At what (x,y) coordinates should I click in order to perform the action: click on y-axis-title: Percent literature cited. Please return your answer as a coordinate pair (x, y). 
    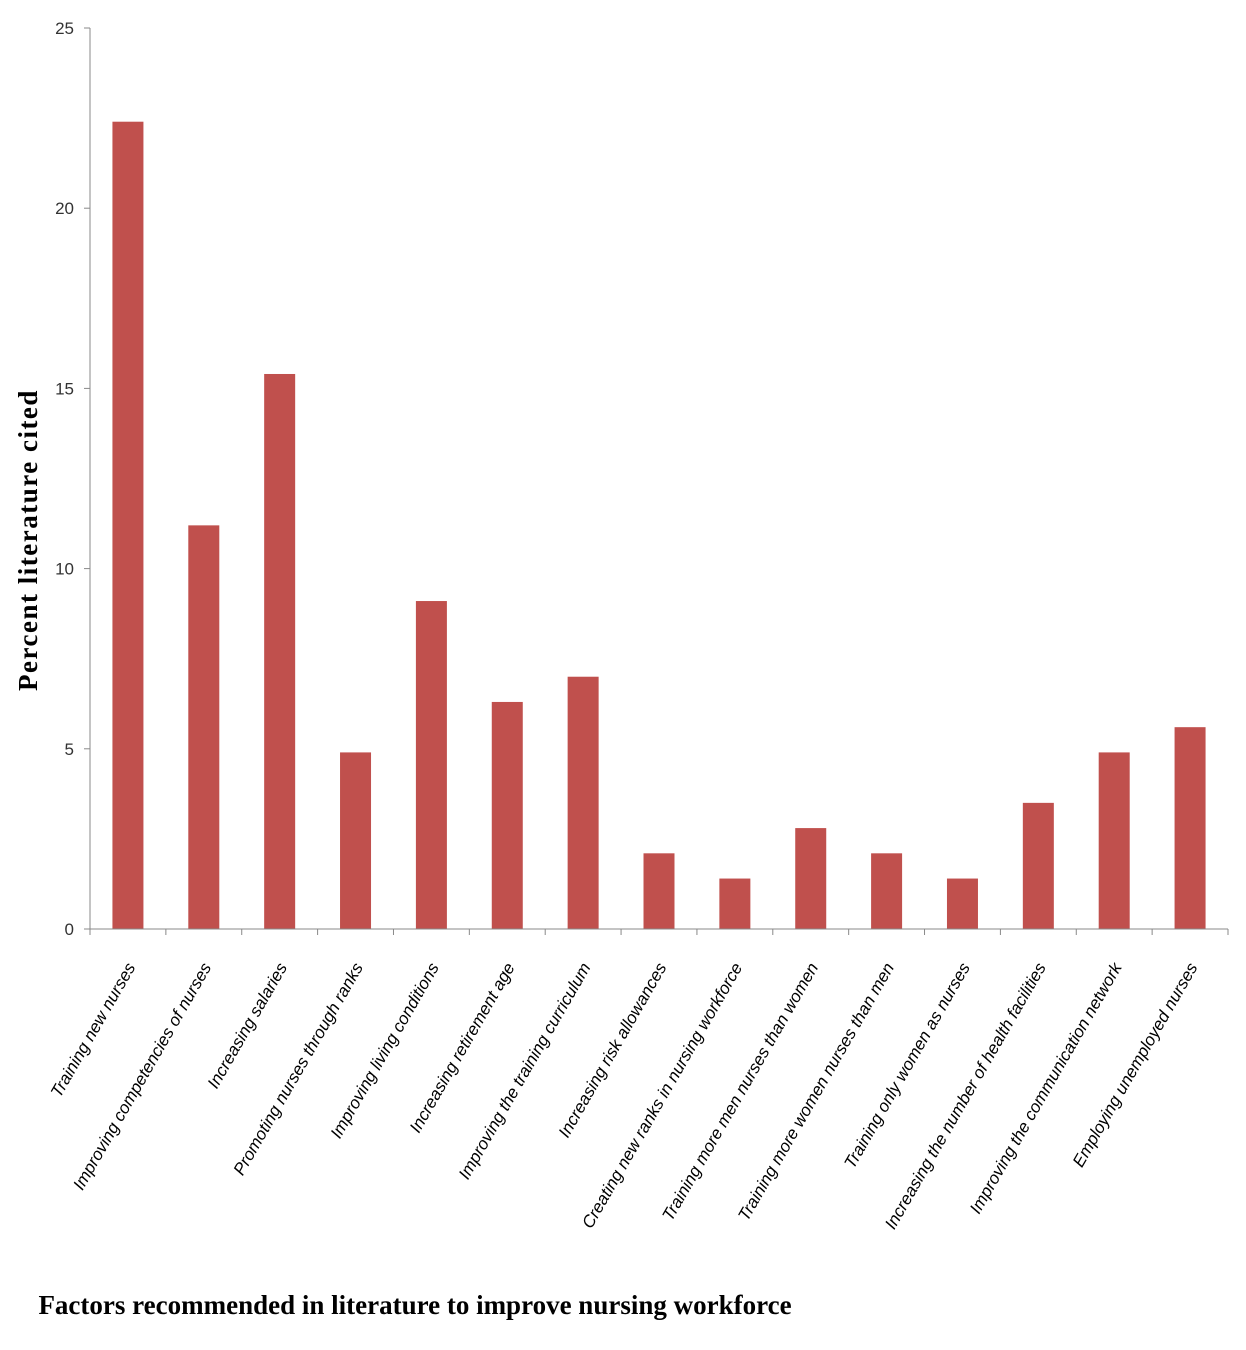
    Looking at the image, I should click on (28, 540).